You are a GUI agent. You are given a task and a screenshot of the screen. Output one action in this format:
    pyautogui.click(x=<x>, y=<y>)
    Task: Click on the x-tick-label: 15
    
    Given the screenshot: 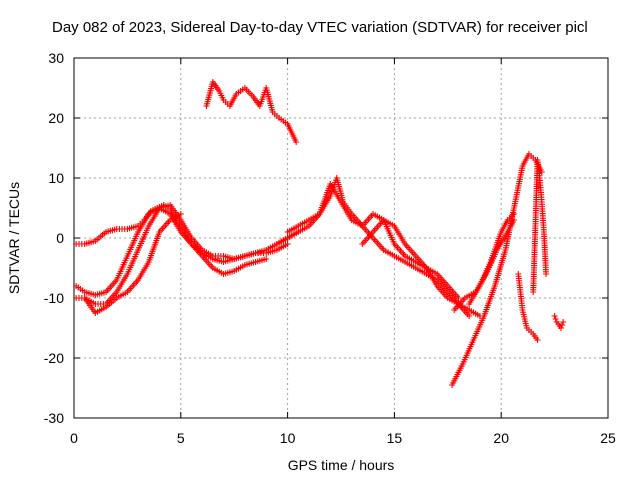 What is the action you would take?
    pyautogui.click(x=395, y=438)
    